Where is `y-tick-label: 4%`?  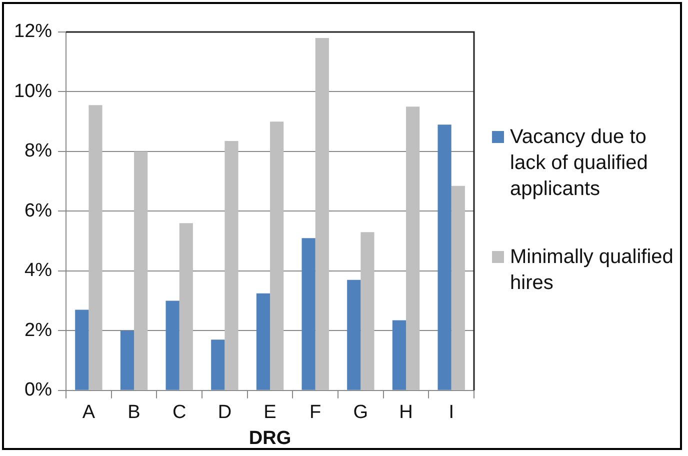 y-tick-label: 4% is located at coordinates (38, 271).